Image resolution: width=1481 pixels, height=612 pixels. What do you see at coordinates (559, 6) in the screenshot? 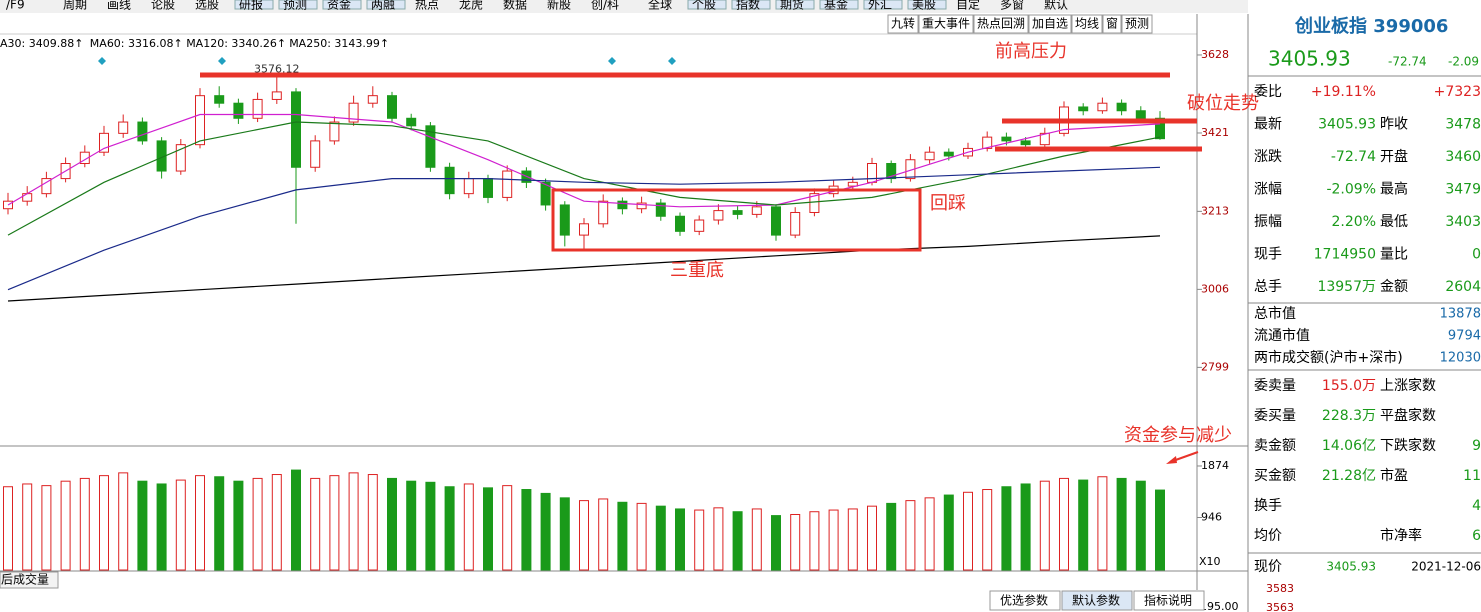
I see `toolbar-tab: 新股` at bounding box center [559, 6].